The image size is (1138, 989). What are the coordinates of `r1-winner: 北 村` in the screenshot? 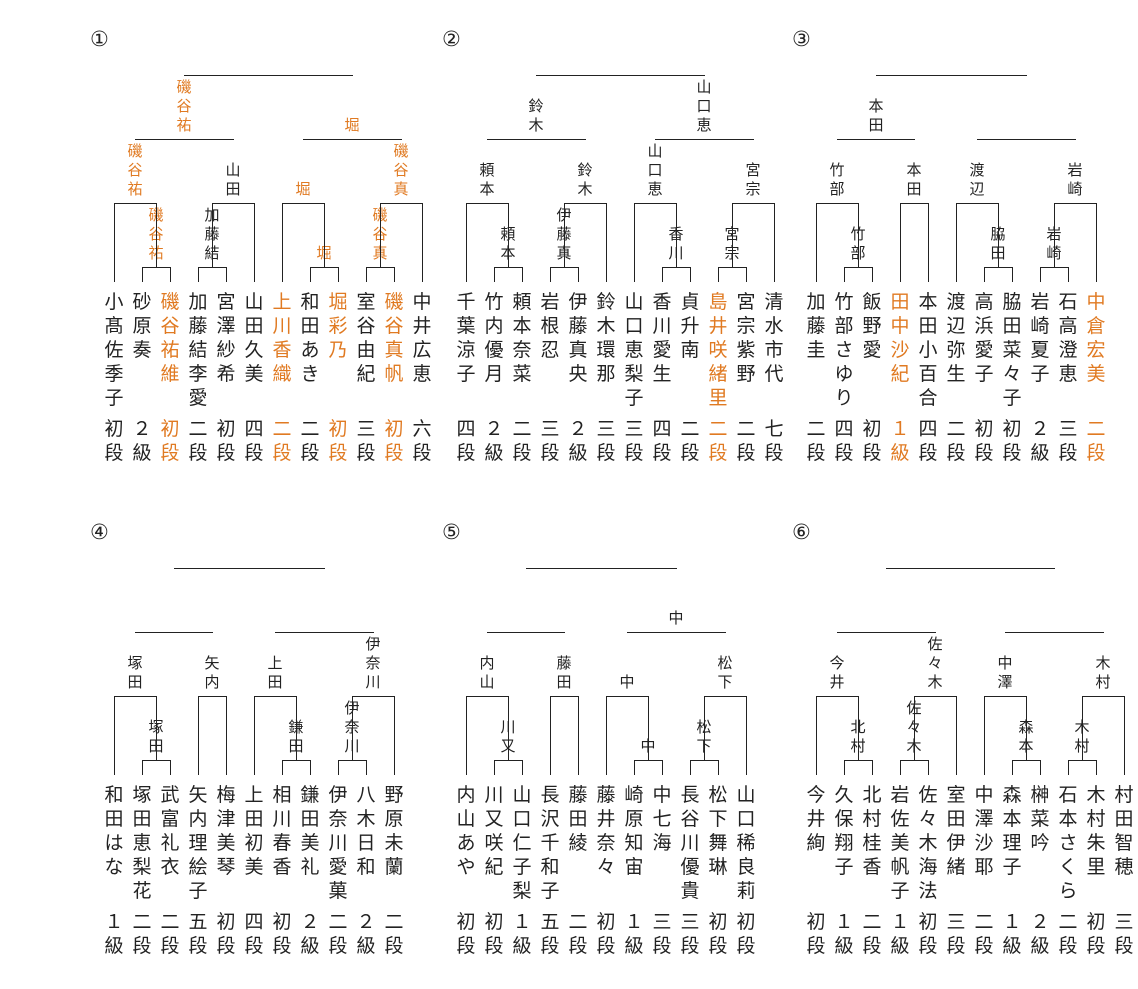 It's located at (858, 737).